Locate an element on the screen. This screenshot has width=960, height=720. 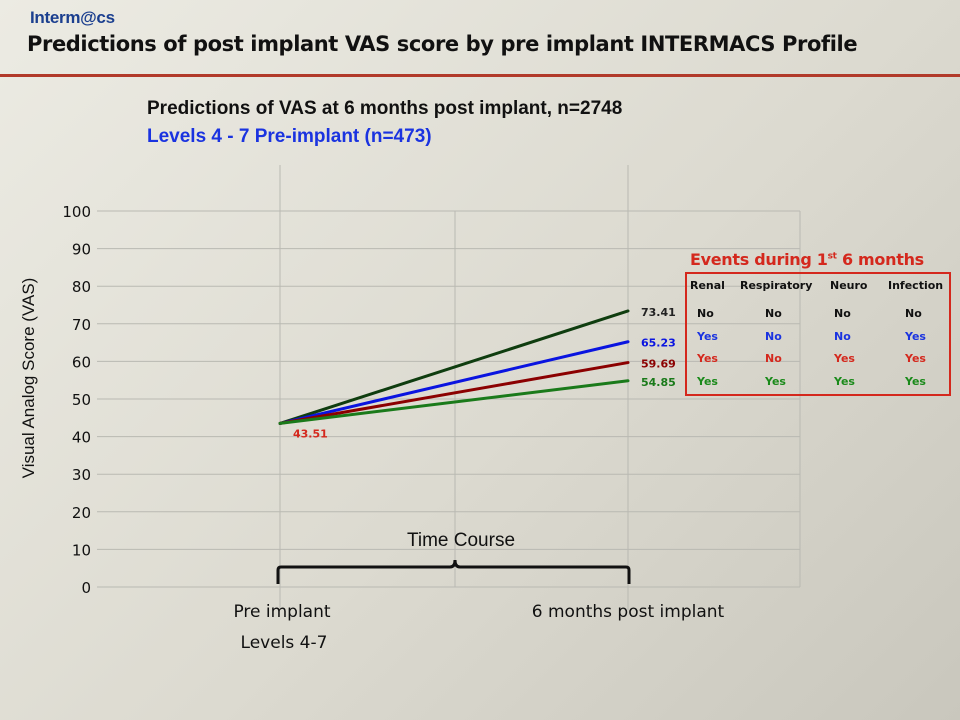
events-col-neuro: Neuro is located at coordinates (849, 285).